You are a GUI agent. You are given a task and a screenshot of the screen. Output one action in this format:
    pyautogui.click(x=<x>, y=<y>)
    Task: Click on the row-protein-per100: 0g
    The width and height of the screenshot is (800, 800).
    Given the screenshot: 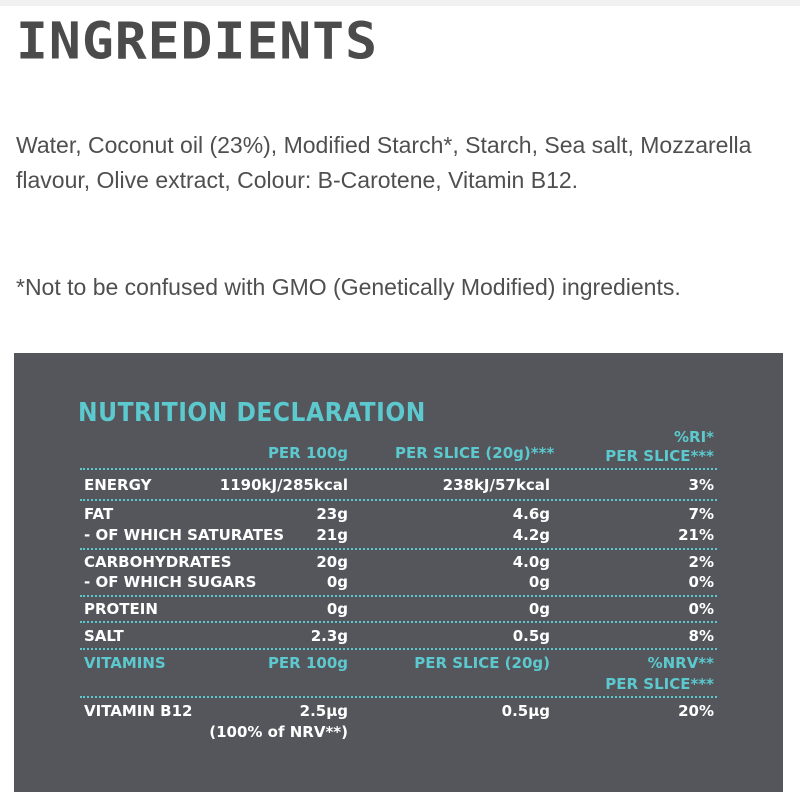 What is the action you would take?
    pyautogui.click(x=337, y=609)
    